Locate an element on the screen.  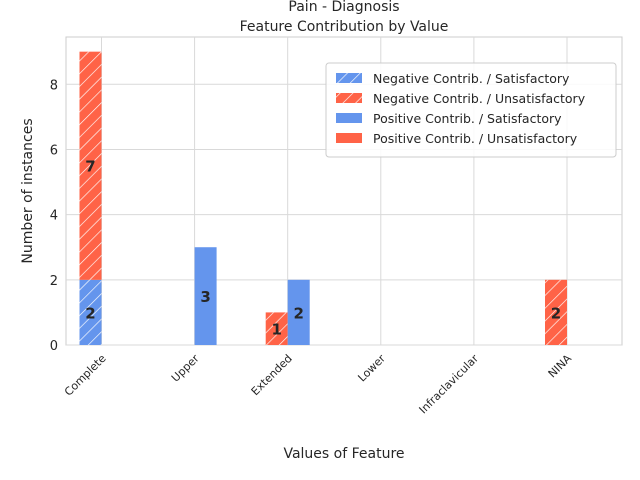
bar-value-label: 7 is located at coordinates (90, 167).